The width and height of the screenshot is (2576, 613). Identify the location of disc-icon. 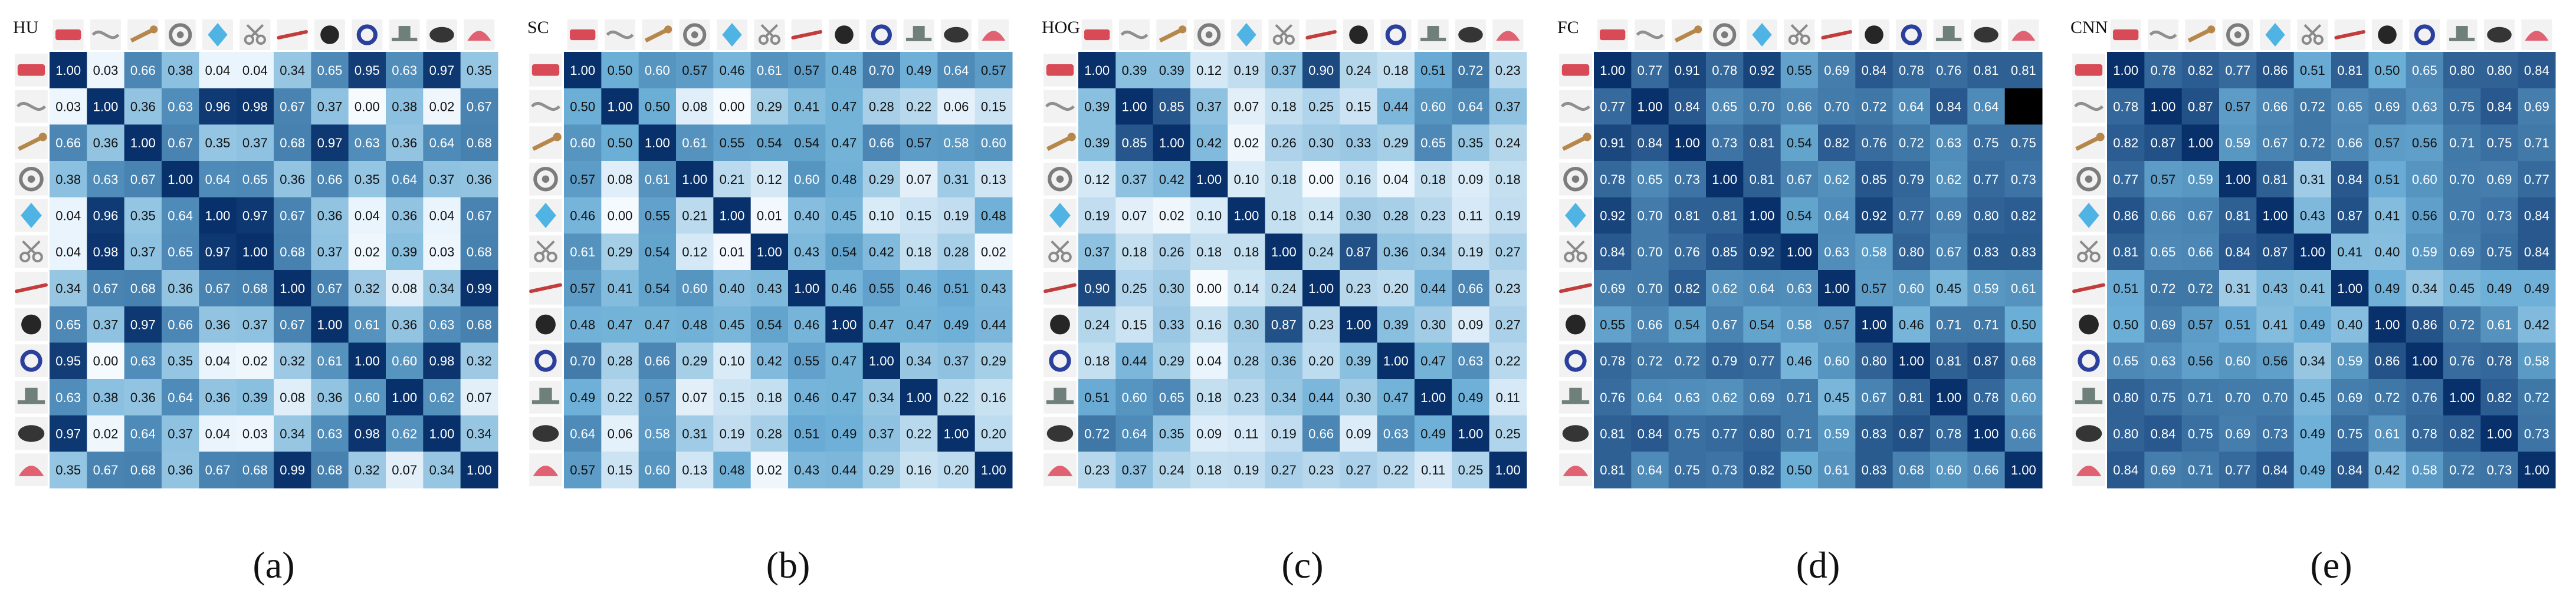
(31, 324).